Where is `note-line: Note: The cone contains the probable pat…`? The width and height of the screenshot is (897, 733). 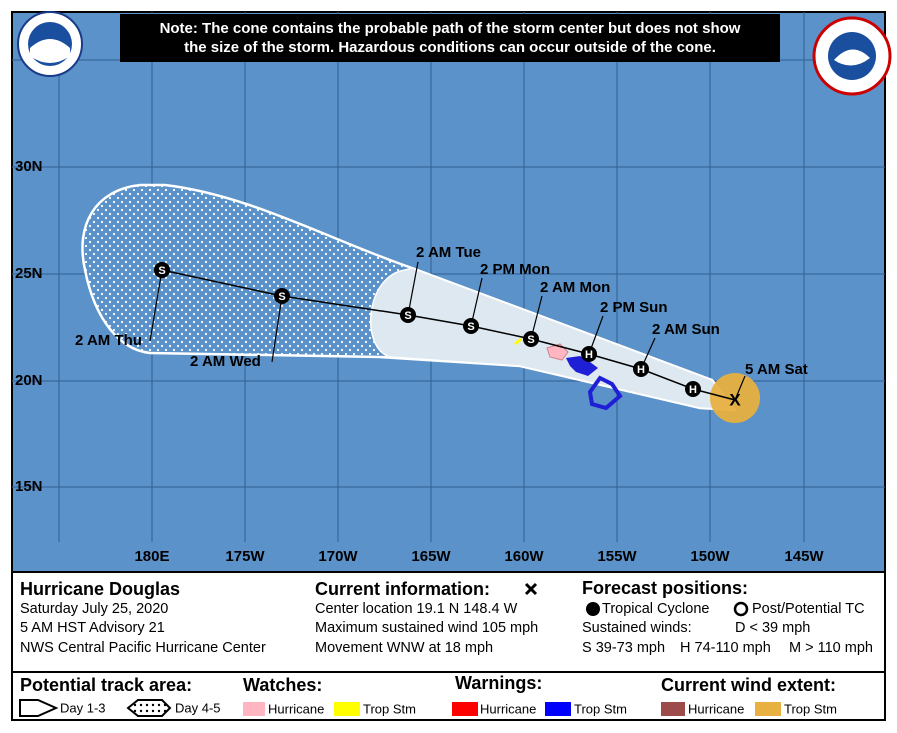
note-line: Note: The cone contains the probable pat… is located at coordinates (450, 28).